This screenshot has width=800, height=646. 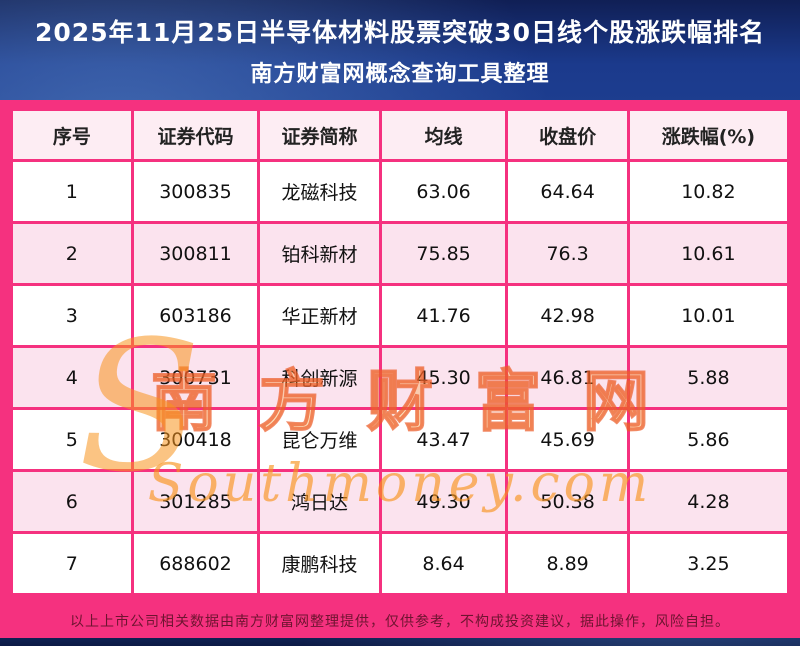 What do you see at coordinates (195, 253) in the screenshot?
I see `cell-code: 300811` at bounding box center [195, 253].